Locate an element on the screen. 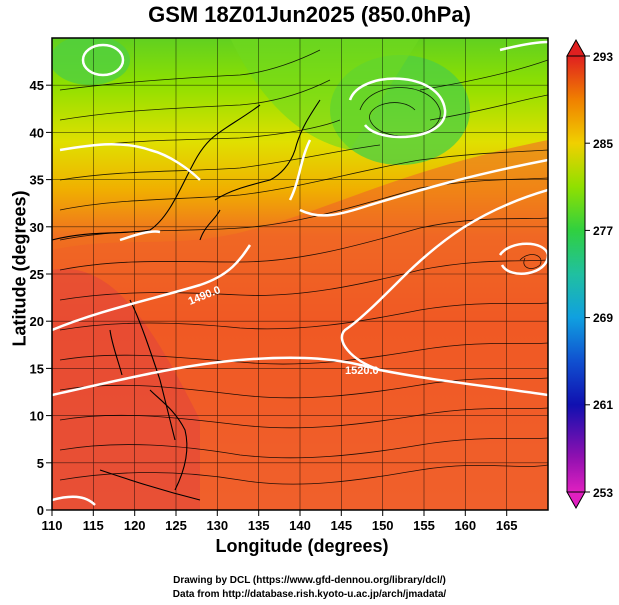 The width and height of the screenshot is (619, 605). colorbar-tick-label: 277 is located at coordinates (603, 231).